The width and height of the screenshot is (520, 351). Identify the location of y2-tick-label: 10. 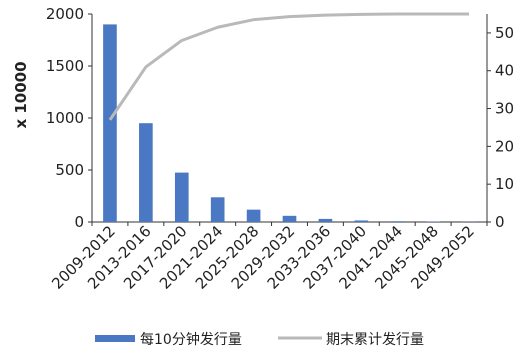
(504, 184).